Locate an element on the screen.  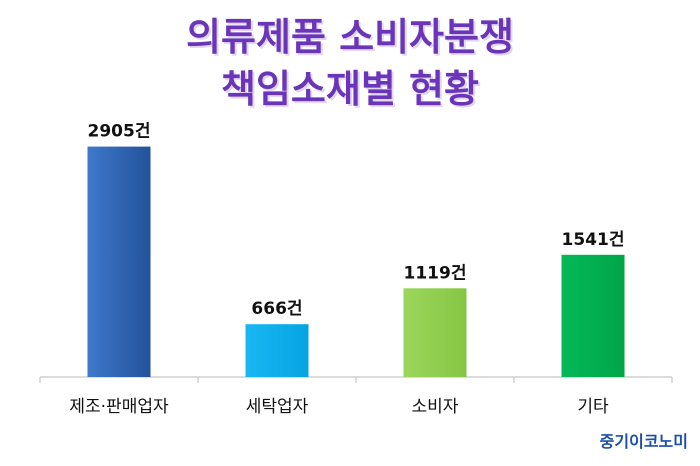
category-label-2: 세탁업자 is located at coordinates (277, 407).